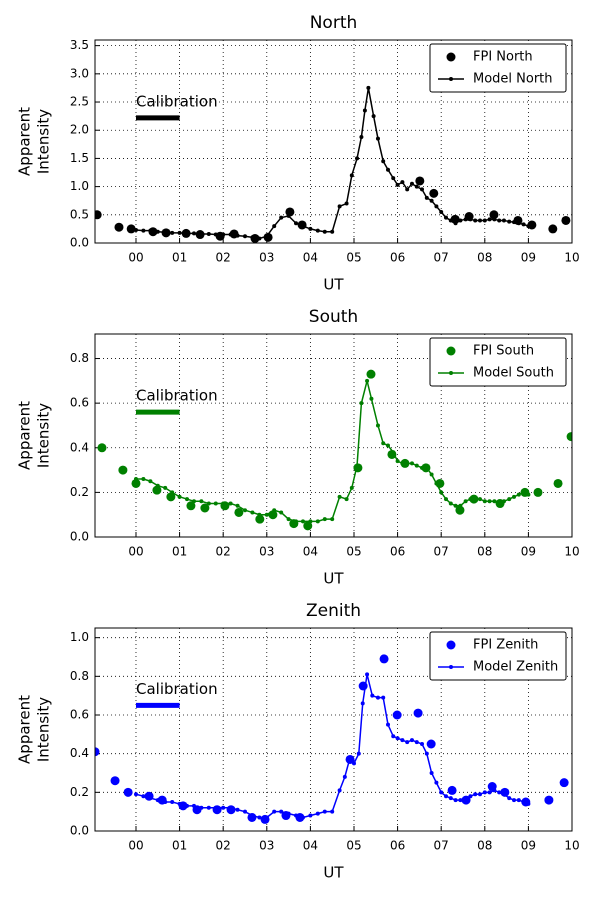 The height and width of the screenshot is (897, 596). What do you see at coordinates (333, 317) in the screenshot?
I see `panel-title: South` at bounding box center [333, 317].